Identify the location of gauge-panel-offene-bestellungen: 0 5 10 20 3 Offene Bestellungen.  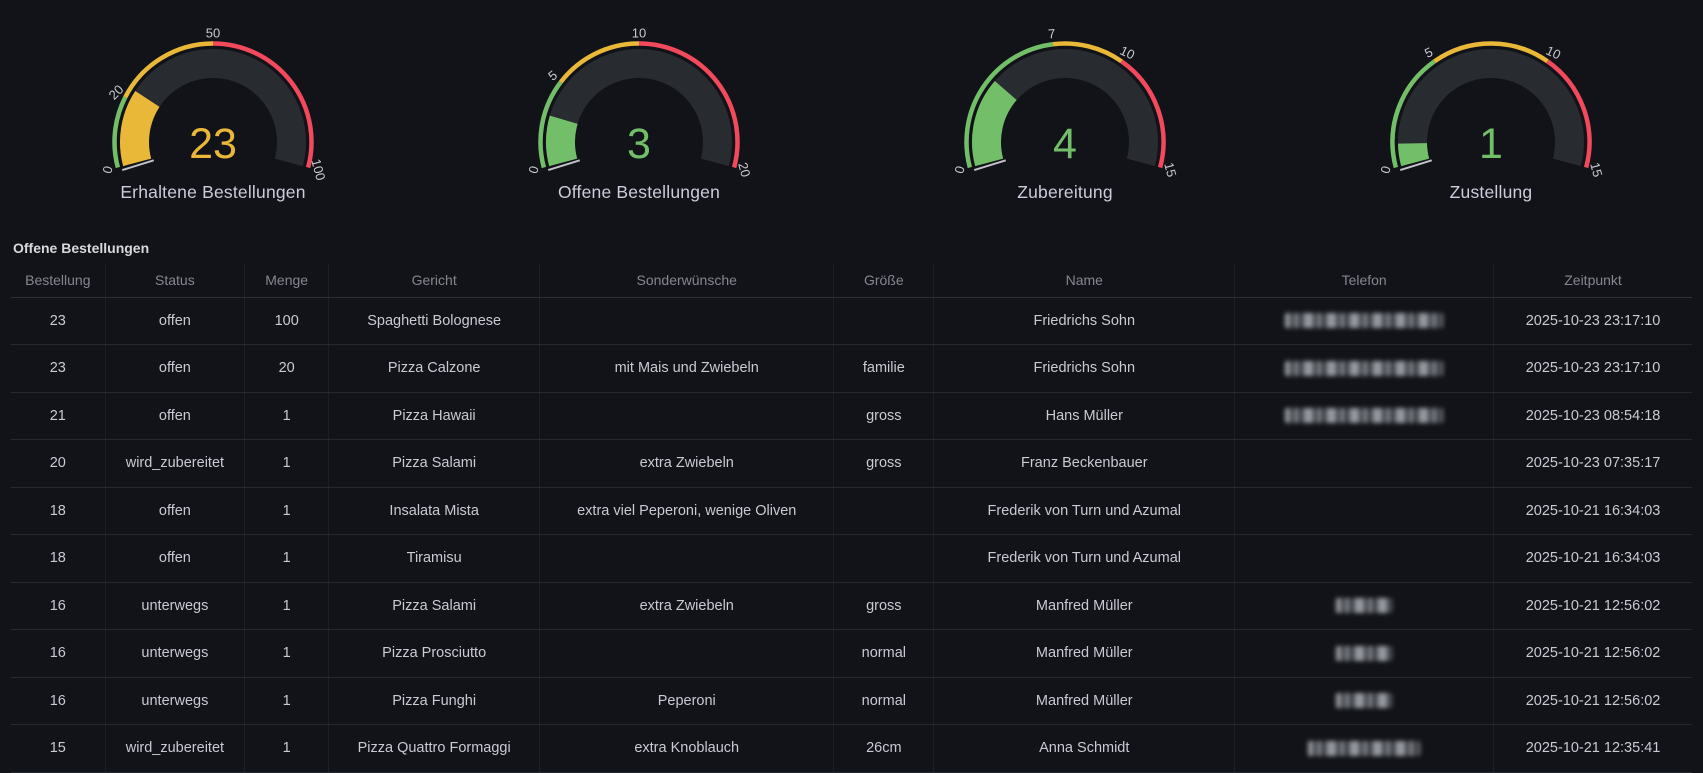
(639, 104).